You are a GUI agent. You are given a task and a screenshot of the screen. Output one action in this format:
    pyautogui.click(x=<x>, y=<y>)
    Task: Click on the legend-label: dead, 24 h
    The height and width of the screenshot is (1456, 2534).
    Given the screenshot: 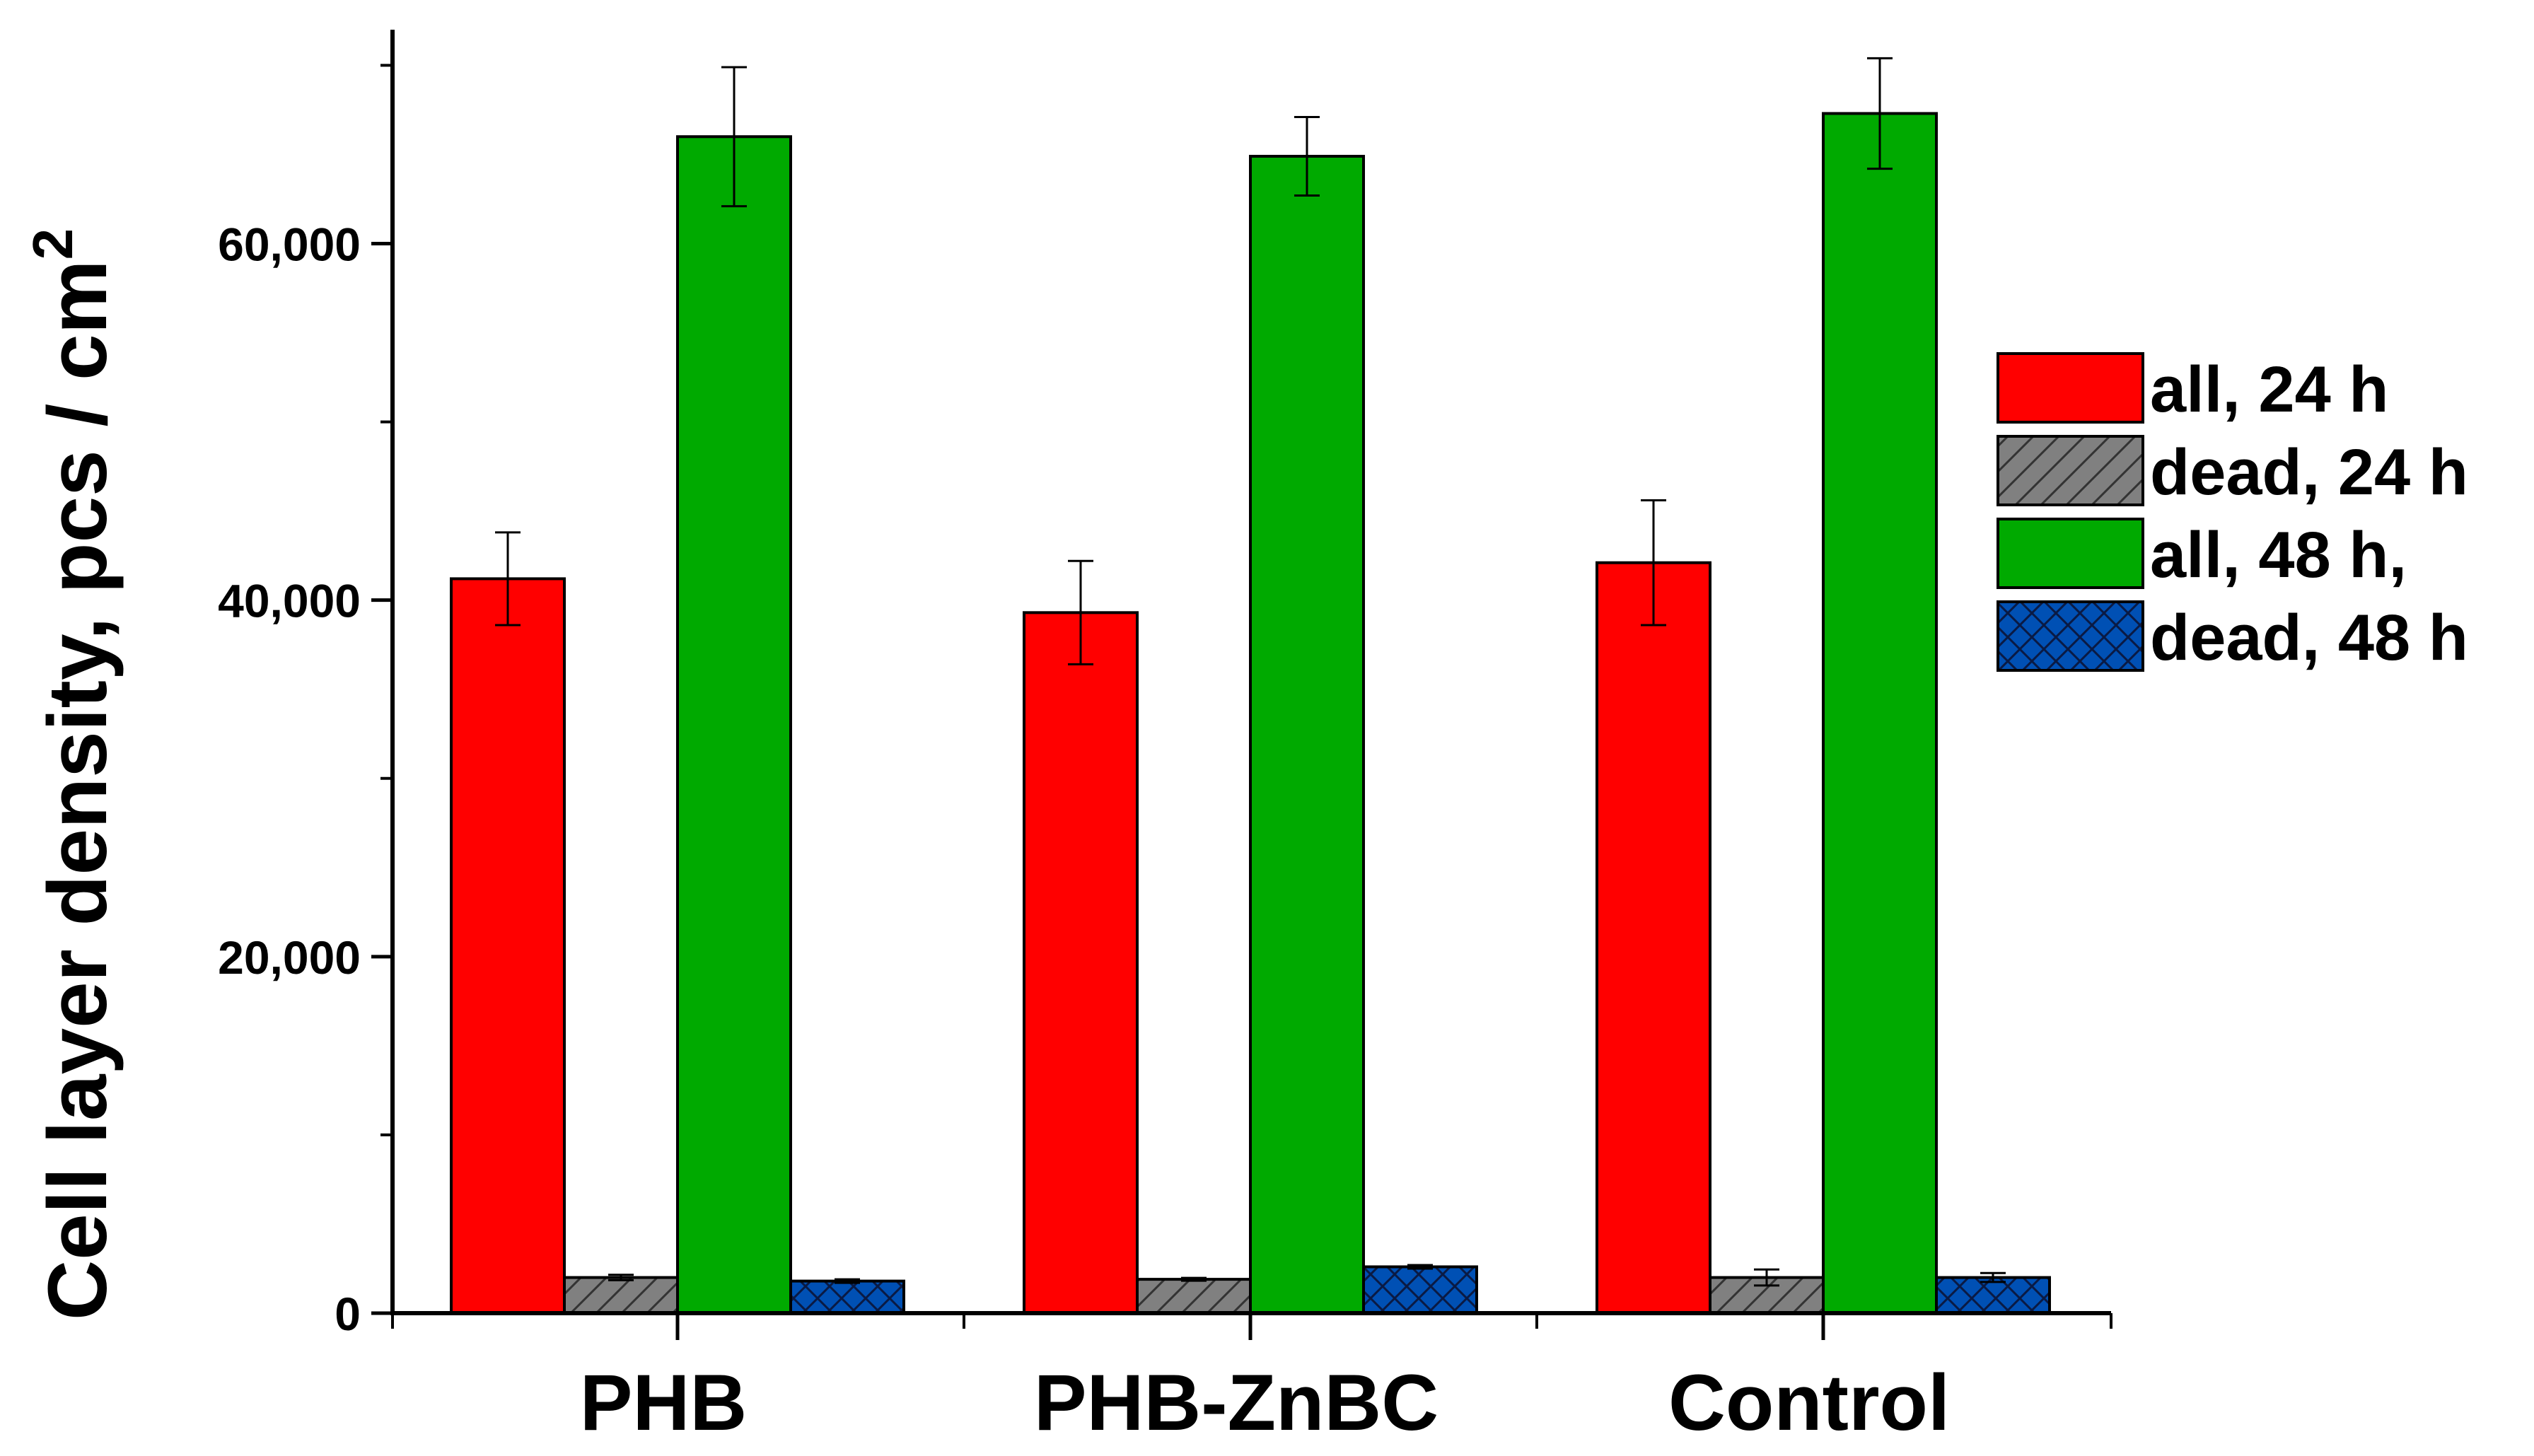 What is the action you would take?
    pyautogui.click(x=2309, y=472)
    